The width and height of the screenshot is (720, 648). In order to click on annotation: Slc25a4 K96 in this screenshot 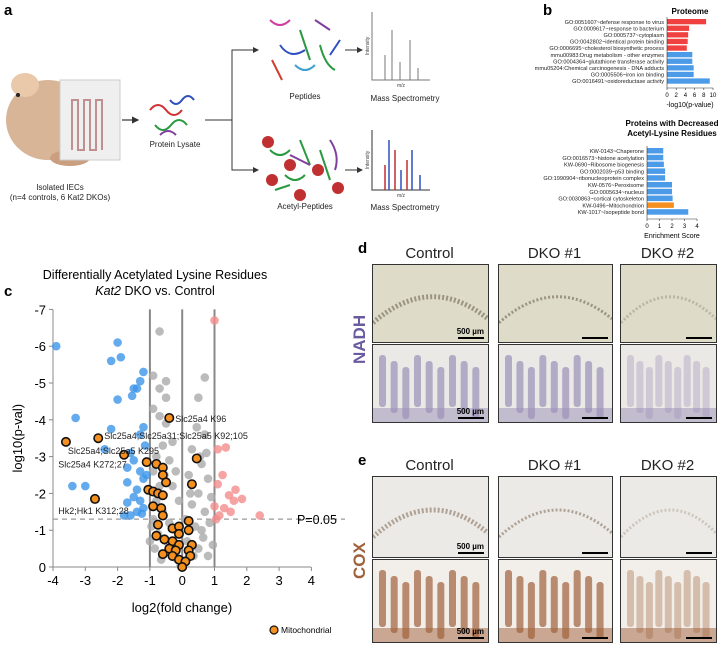, I will do `click(200, 419)`.